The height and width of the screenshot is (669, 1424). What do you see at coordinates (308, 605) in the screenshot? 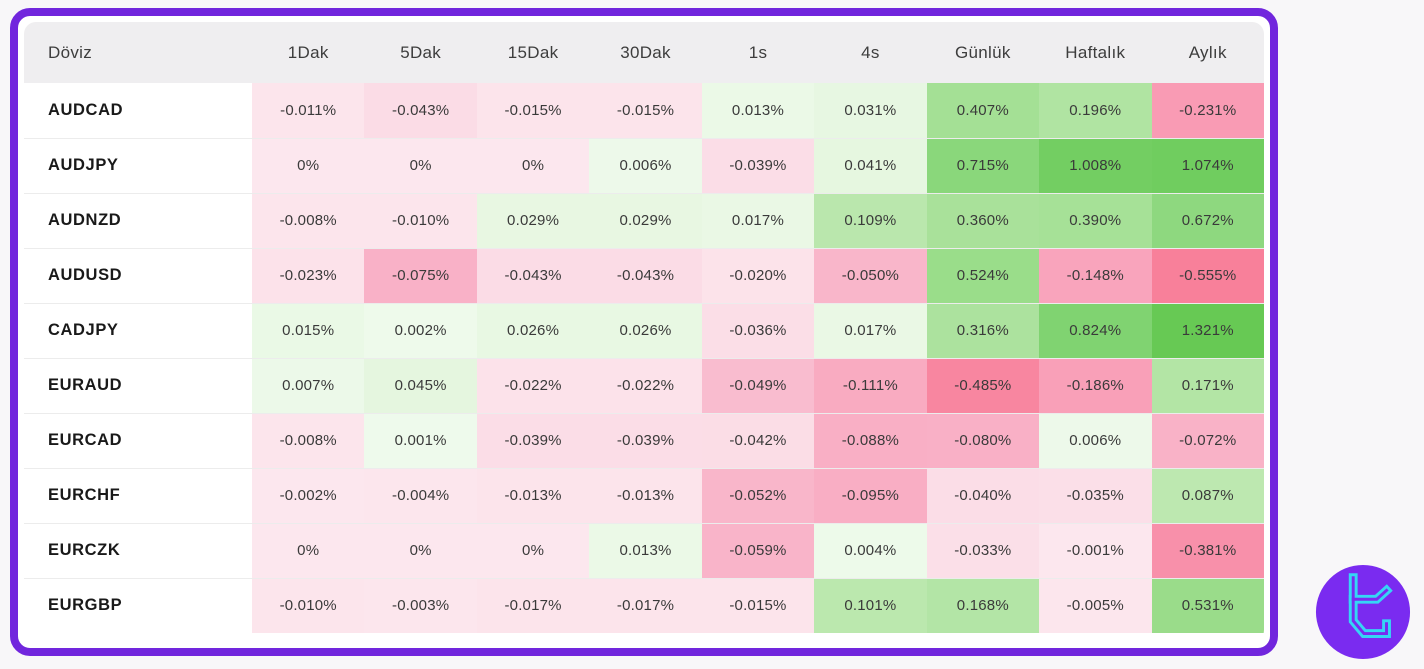
I see `heat-cell-eurgbp-1dak: -0.010%` at bounding box center [308, 605].